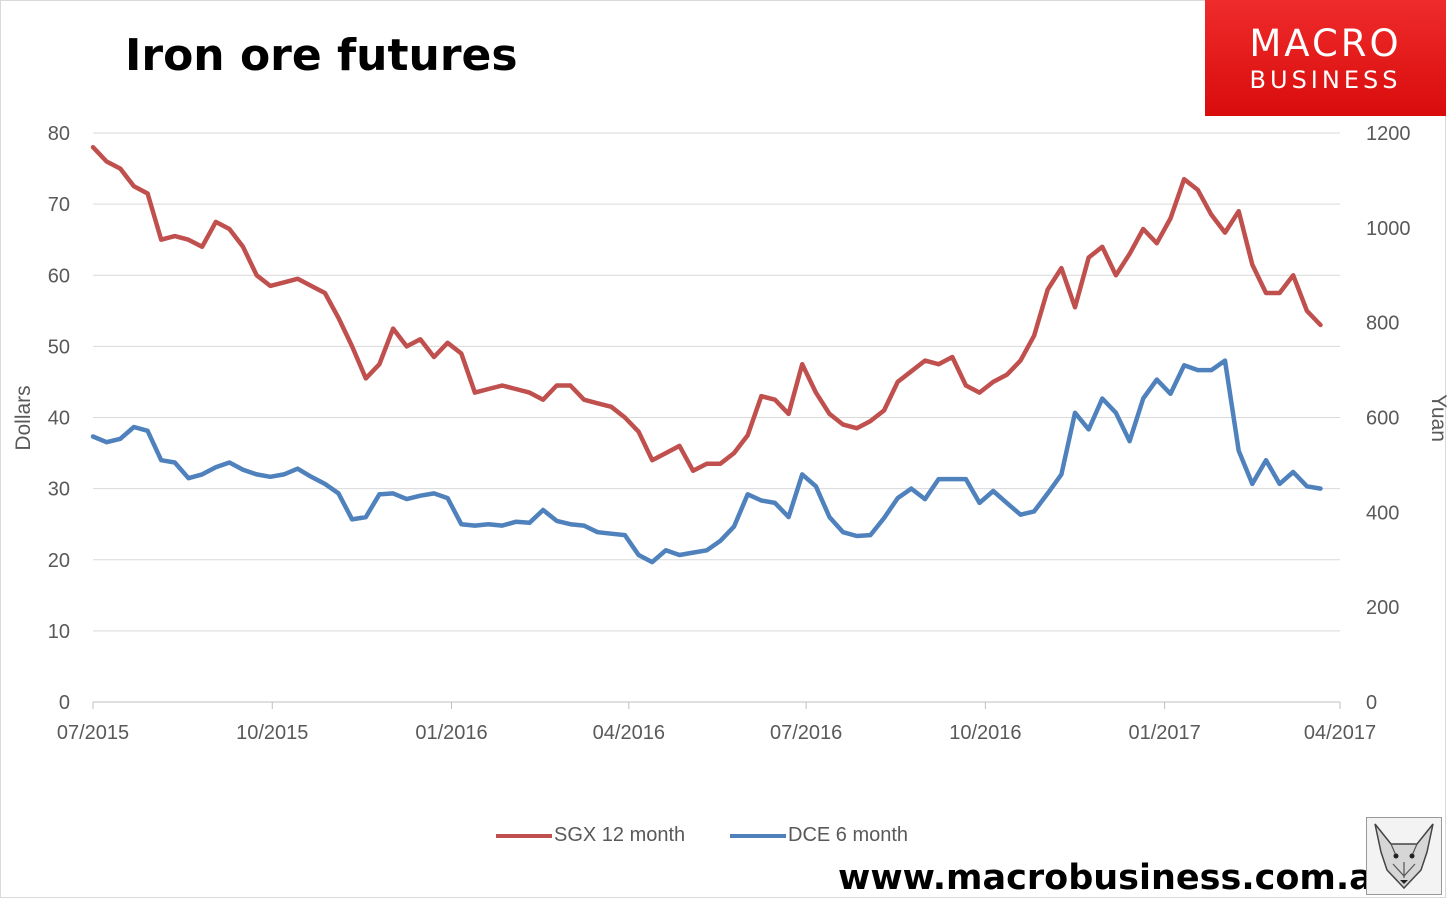  Describe the element at coordinates (1164, 733) in the screenshot. I see `x-tick-label: 01/2017` at that location.